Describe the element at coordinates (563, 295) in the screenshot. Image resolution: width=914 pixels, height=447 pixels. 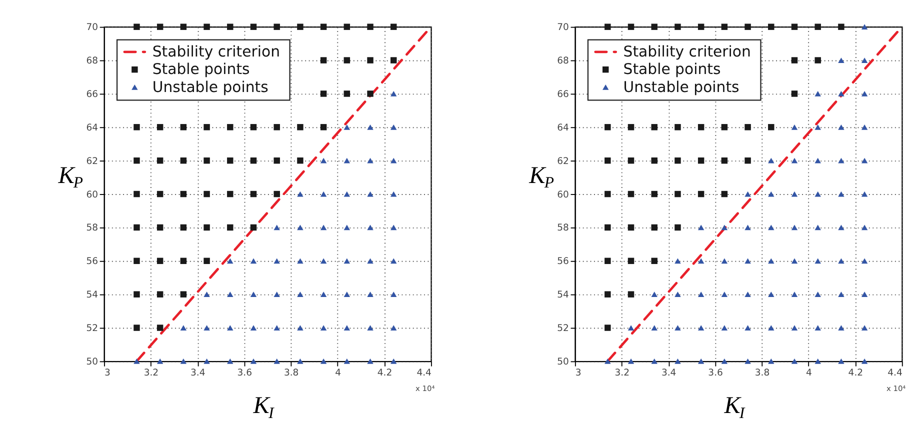
I see `y-tick-label: 54` at that location.